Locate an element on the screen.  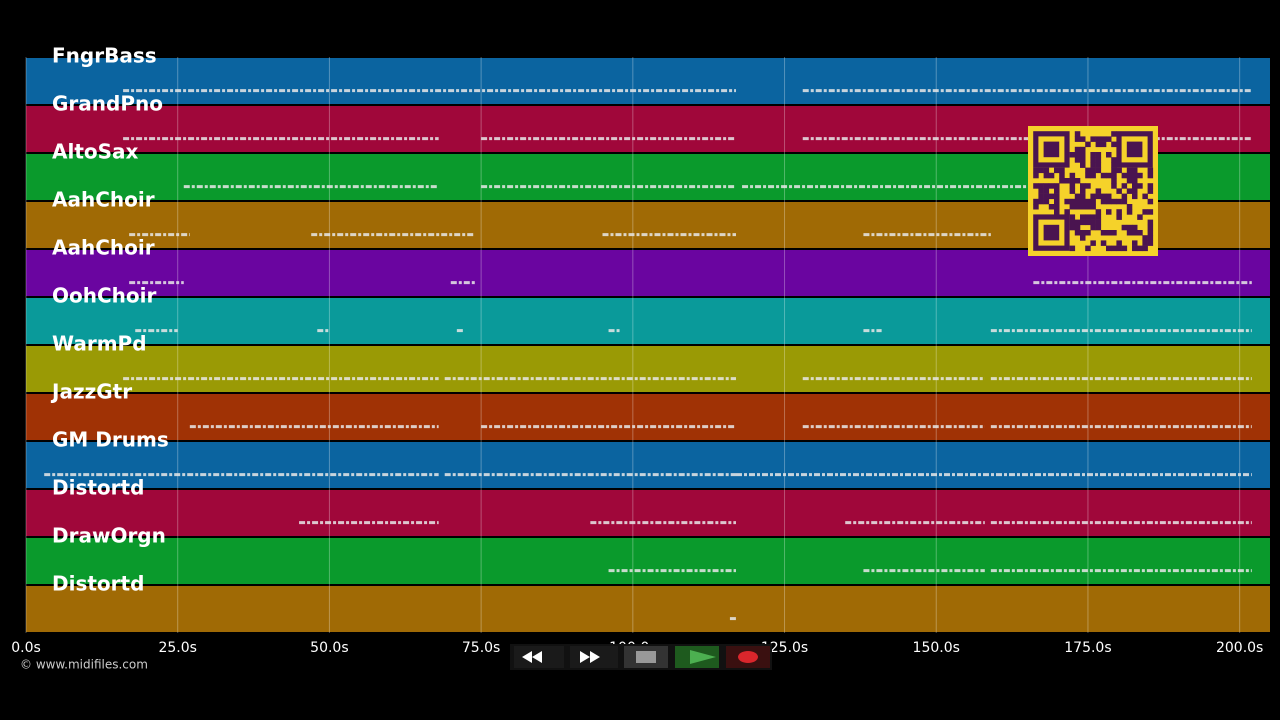
record-button is located at coordinates (748, 657).